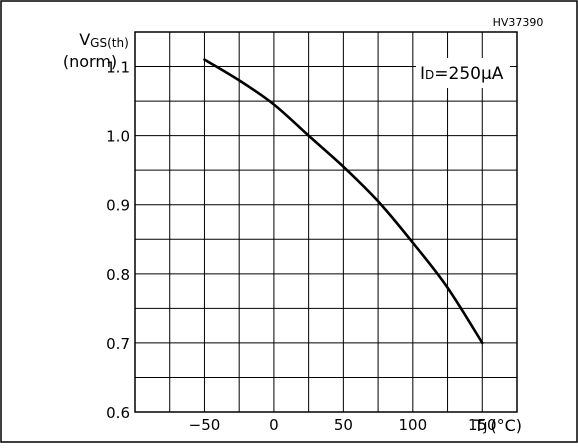 The width and height of the screenshot is (578, 448). I want to click on y-tick-label: 1.0, so click(118, 137).